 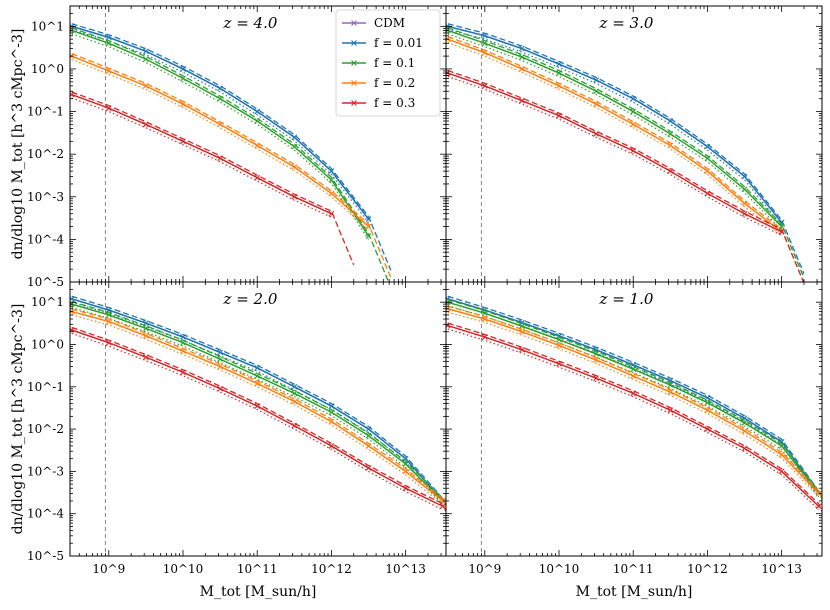 What do you see at coordinates (45, 197) in the screenshot?
I see `y-tick-label: 10^-3` at bounding box center [45, 197].